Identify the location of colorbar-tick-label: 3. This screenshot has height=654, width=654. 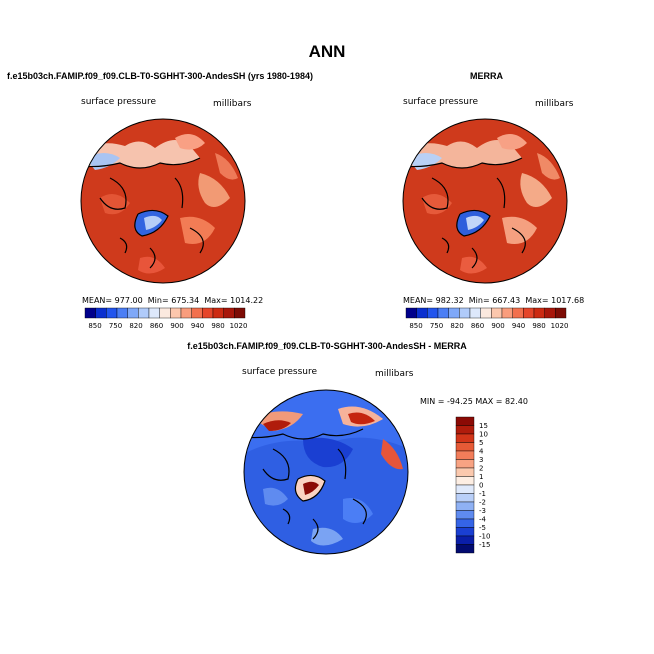
(481, 460).